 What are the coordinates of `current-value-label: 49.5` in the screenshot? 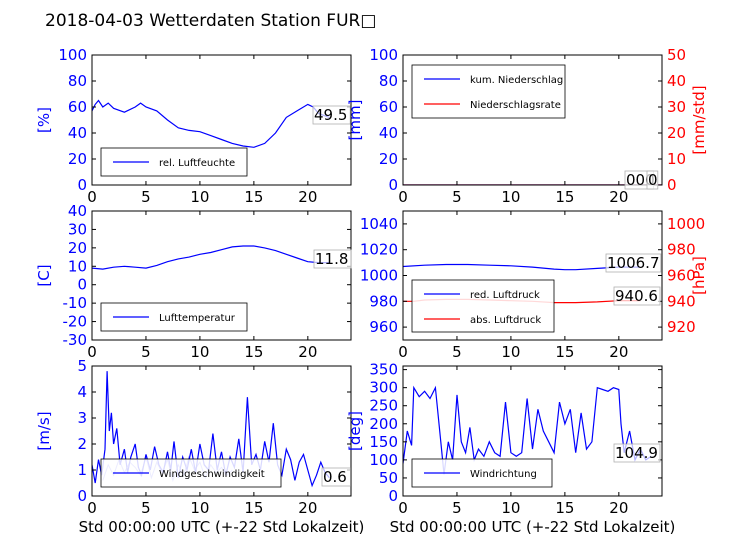 It's located at (330, 115).